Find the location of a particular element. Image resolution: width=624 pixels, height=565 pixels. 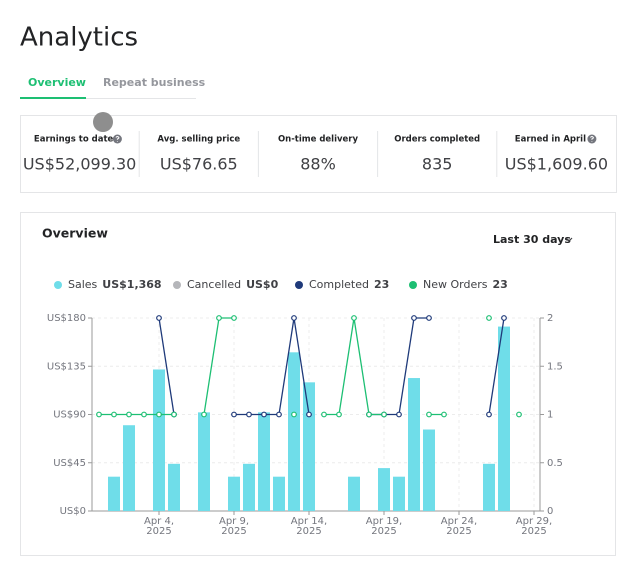

y-tick-label: US$180 is located at coordinates (66, 318).